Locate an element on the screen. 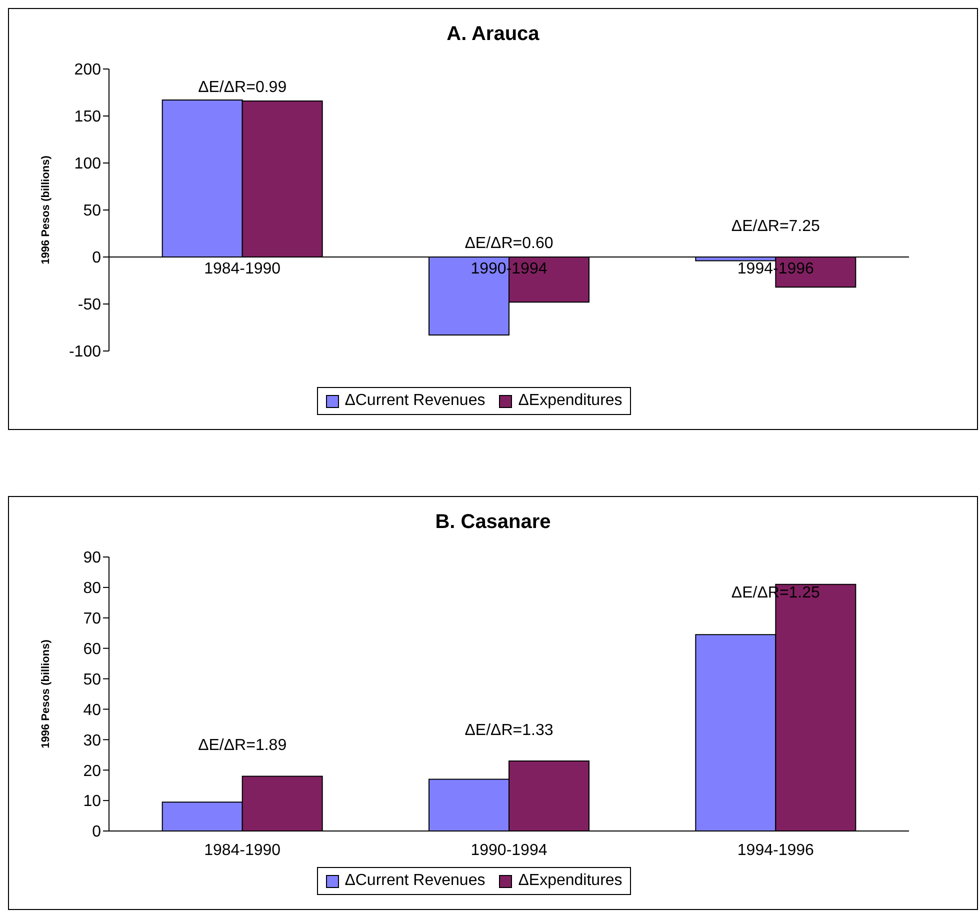 Image resolution: width=980 pixels, height=918 pixels. y-tick-label: -100 is located at coordinates (85, 352).